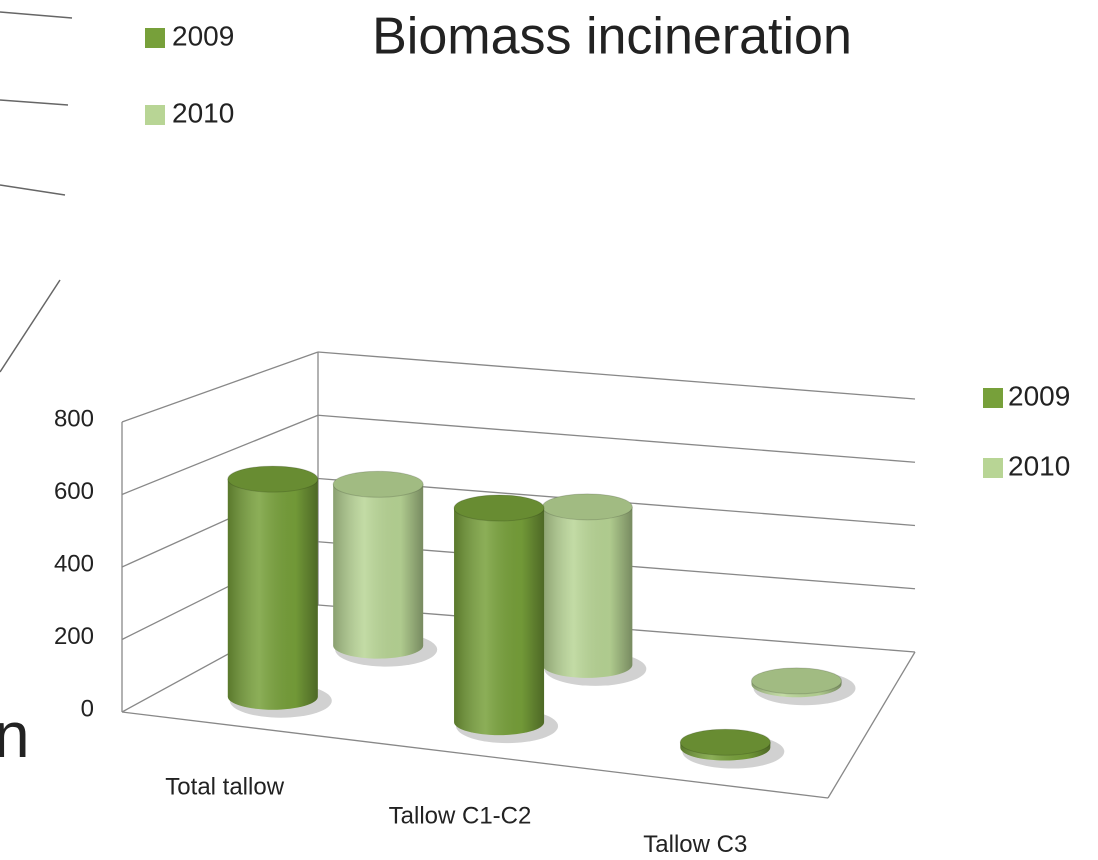  Describe the element at coordinates (36, 192) in the screenshot. I see `background-slide` at that location.